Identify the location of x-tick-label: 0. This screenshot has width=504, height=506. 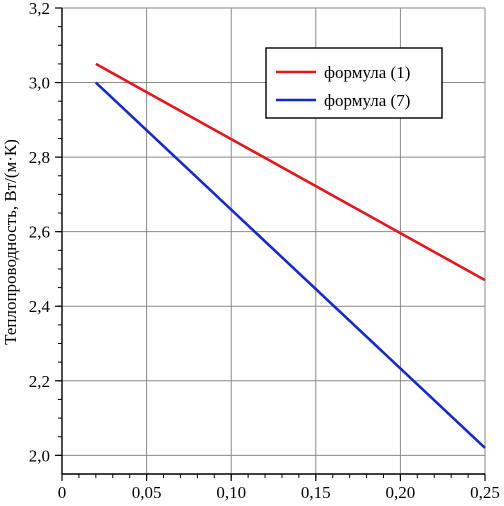
(62, 492).